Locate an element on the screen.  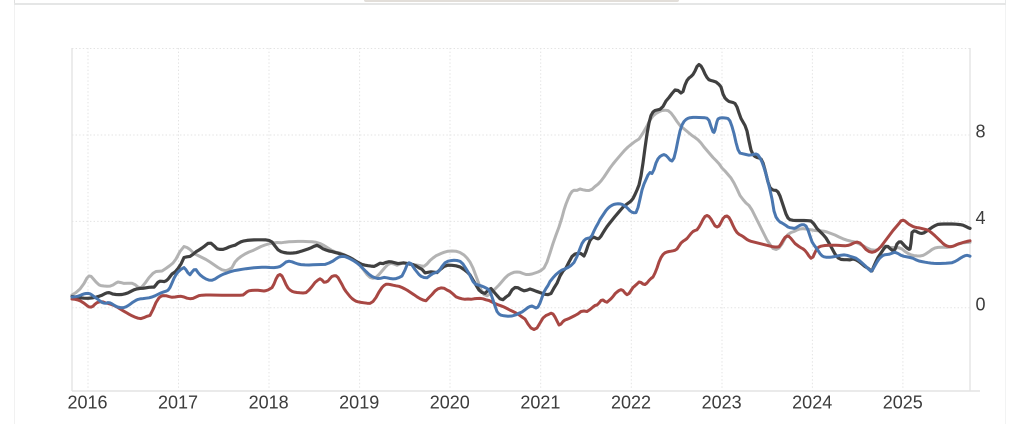
svg-text: 2023 is located at coordinates (722, 403).